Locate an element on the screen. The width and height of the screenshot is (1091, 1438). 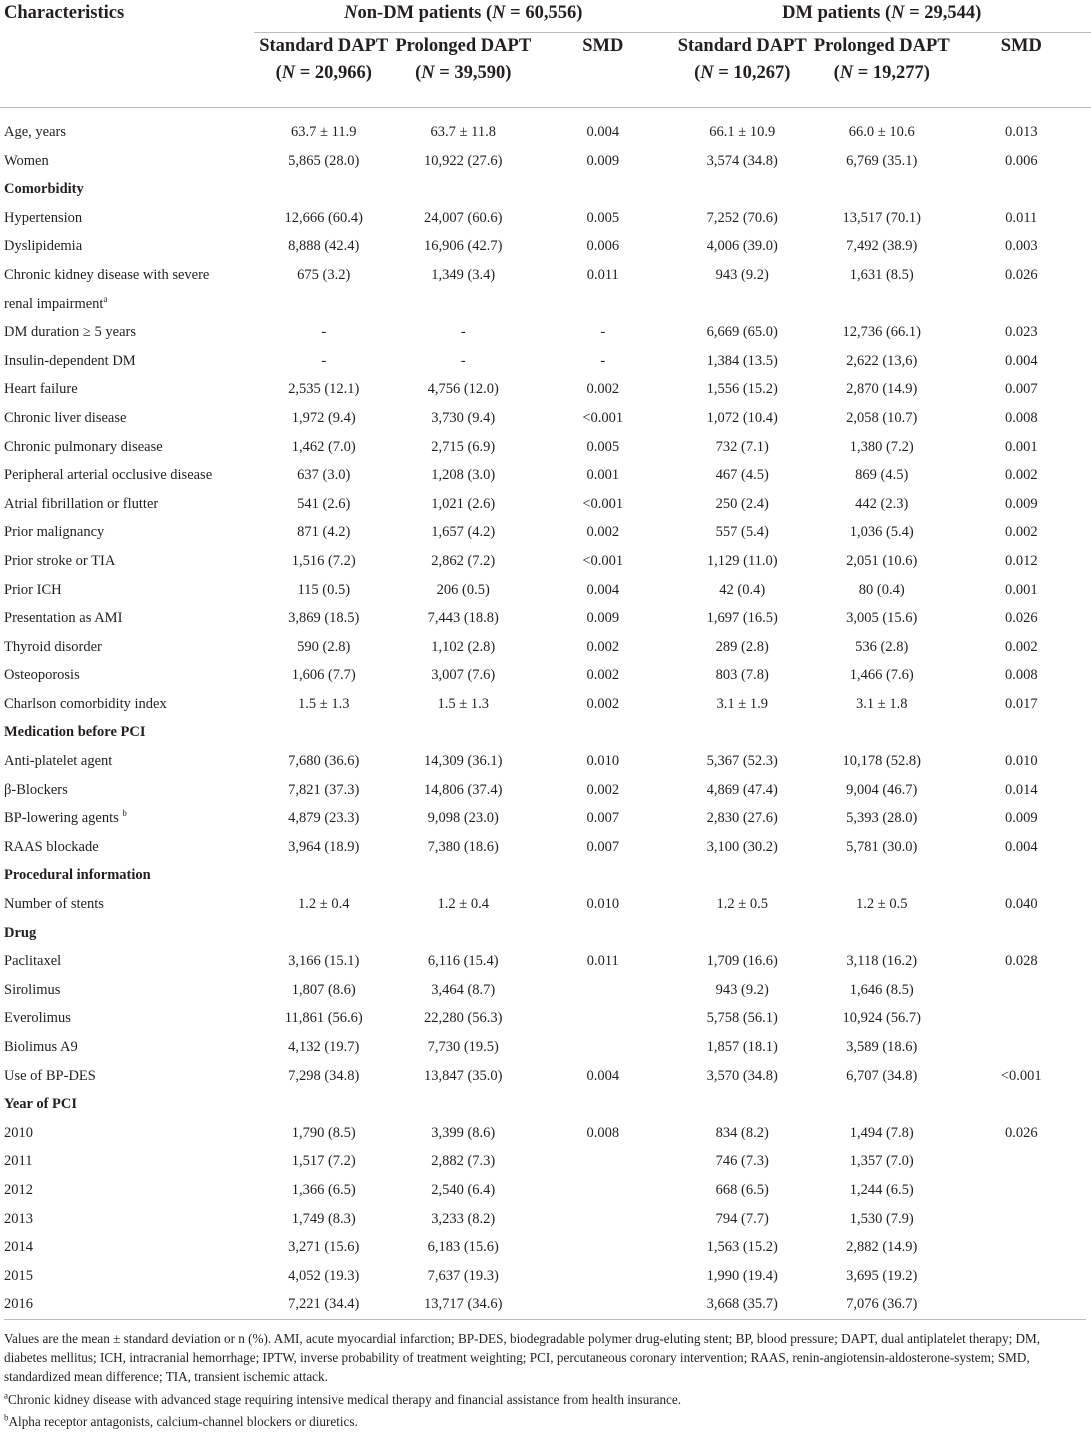
table-cell: 2,051 (10.6) is located at coordinates (882, 560).